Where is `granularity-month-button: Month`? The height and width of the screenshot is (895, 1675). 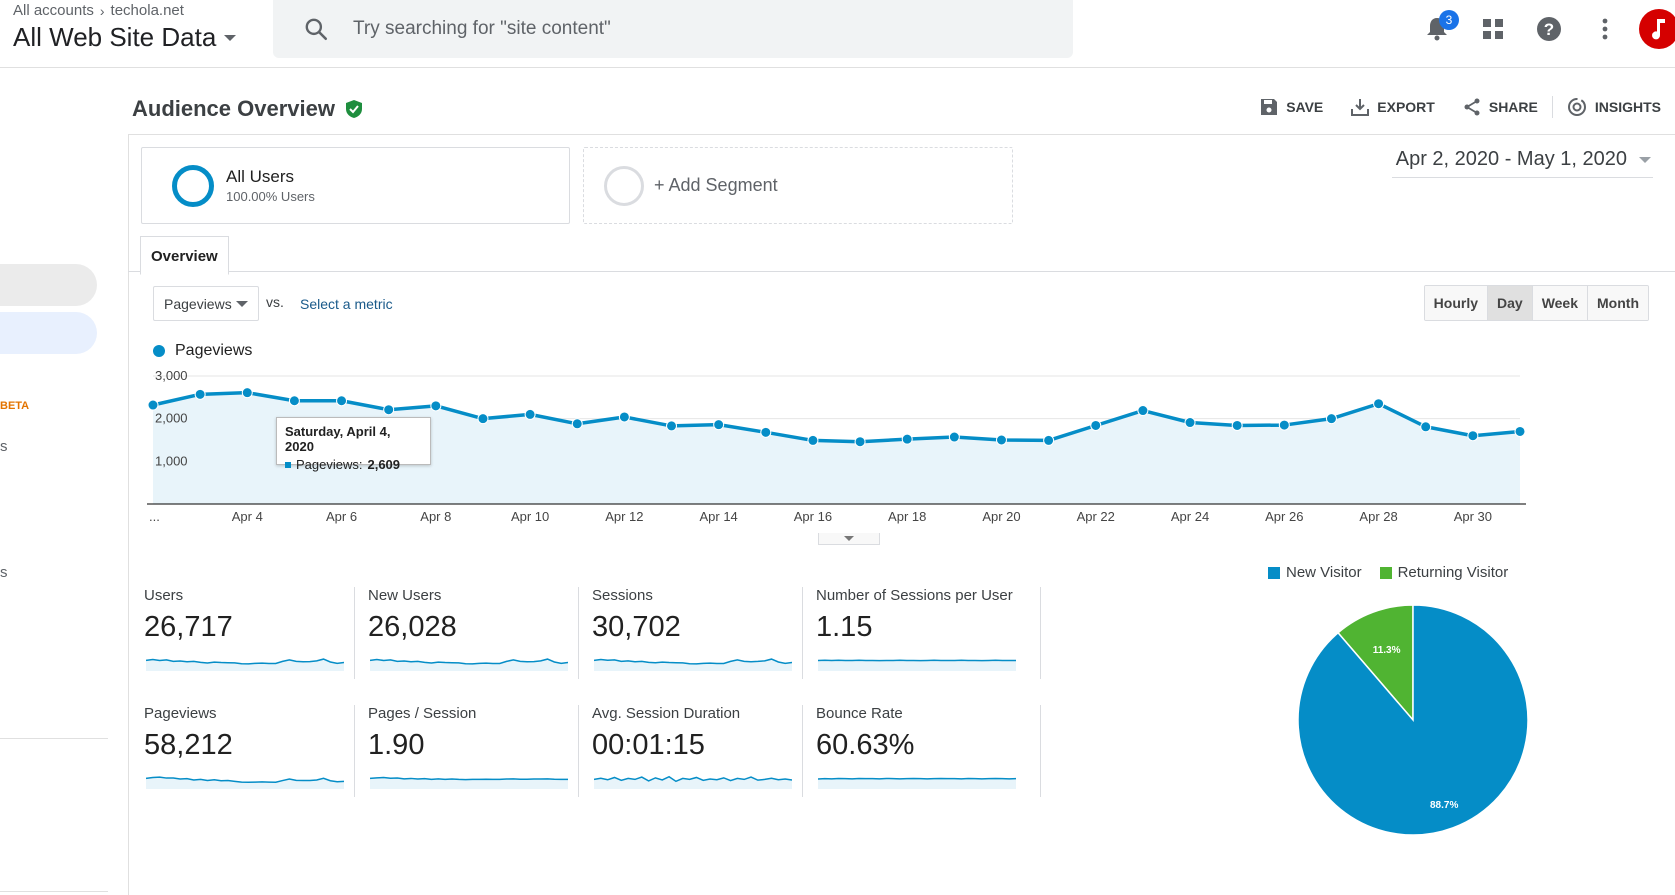
granularity-month-button: Month is located at coordinates (1618, 303).